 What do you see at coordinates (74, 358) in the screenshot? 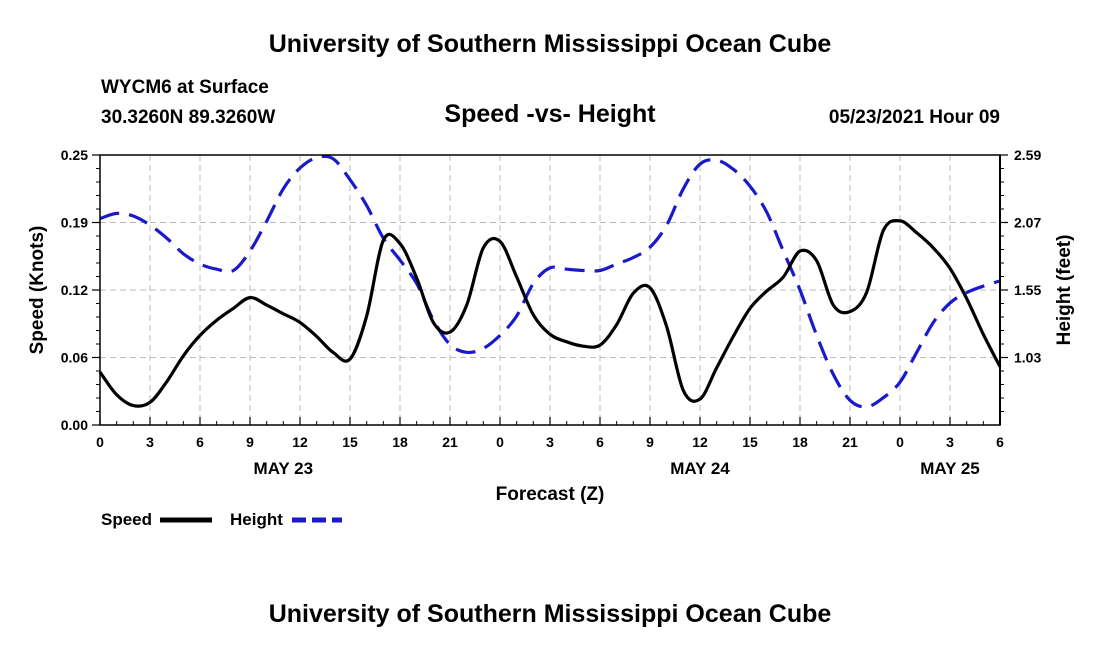
I see `y-left-tick-label: 0.06` at bounding box center [74, 358].